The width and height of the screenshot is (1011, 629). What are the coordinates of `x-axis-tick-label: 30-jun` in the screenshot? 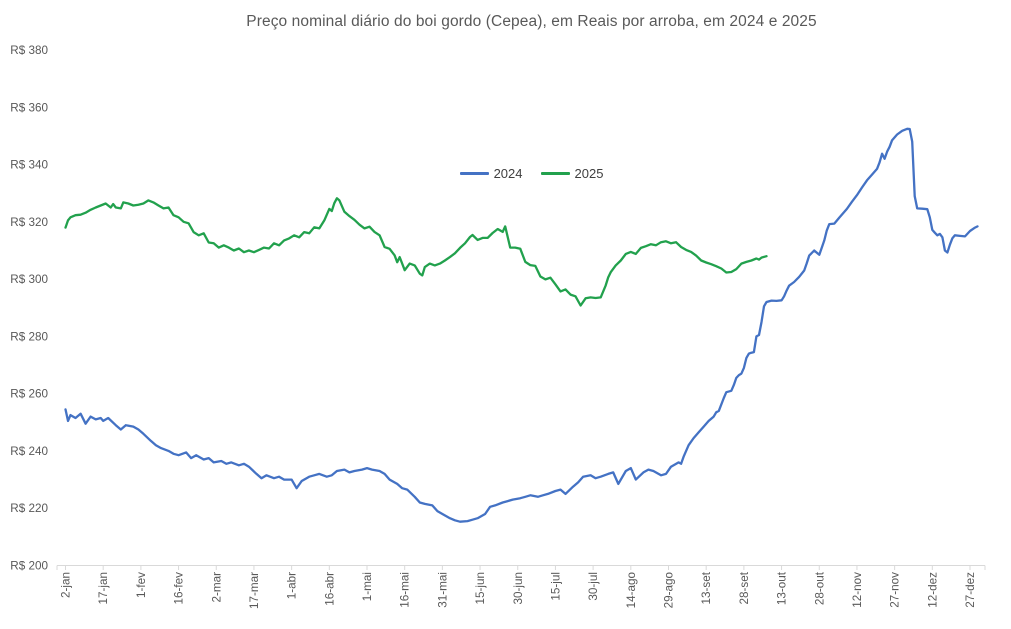 It's located at (518, 588).